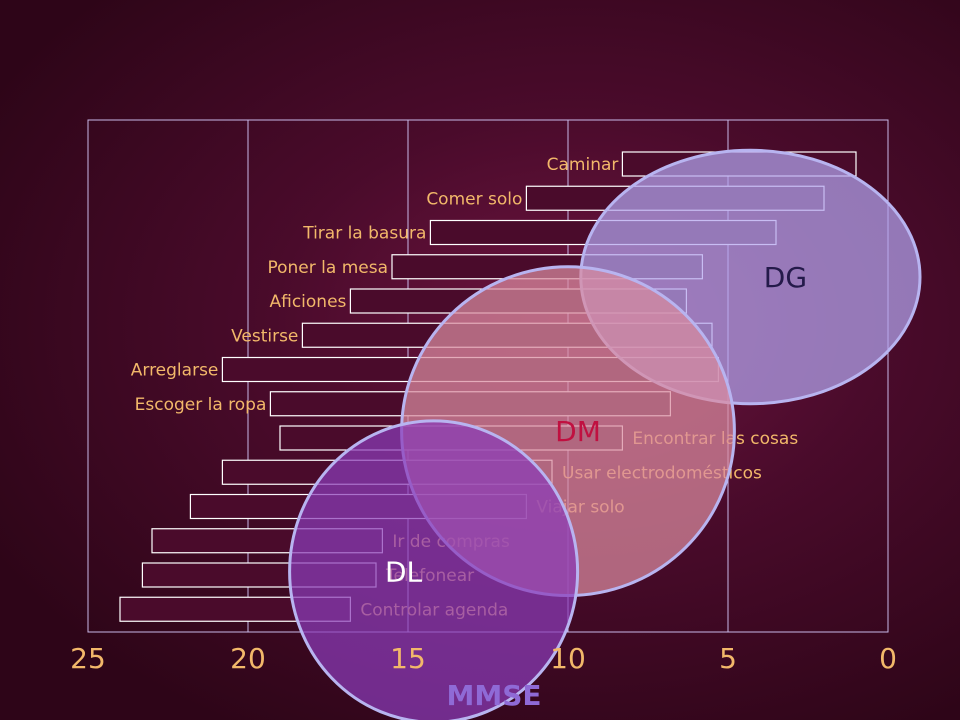 This screenshot has width=960, height=720. Describe the element at coordinates (364, 234) in the screenshot. I see `bar-label: Tirar la basura` at that location.